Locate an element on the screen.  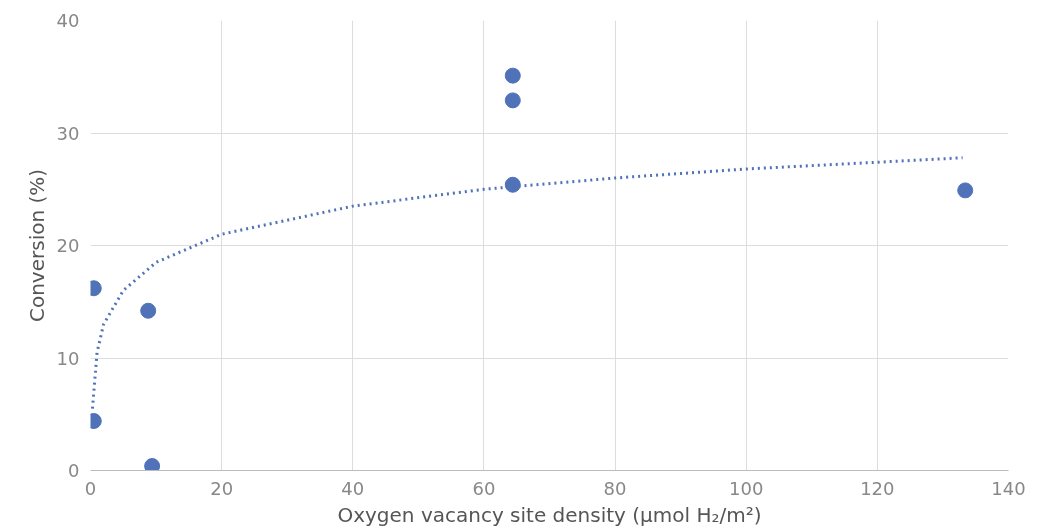
y-tick-label: 40 is located at coordinates (68, 20).